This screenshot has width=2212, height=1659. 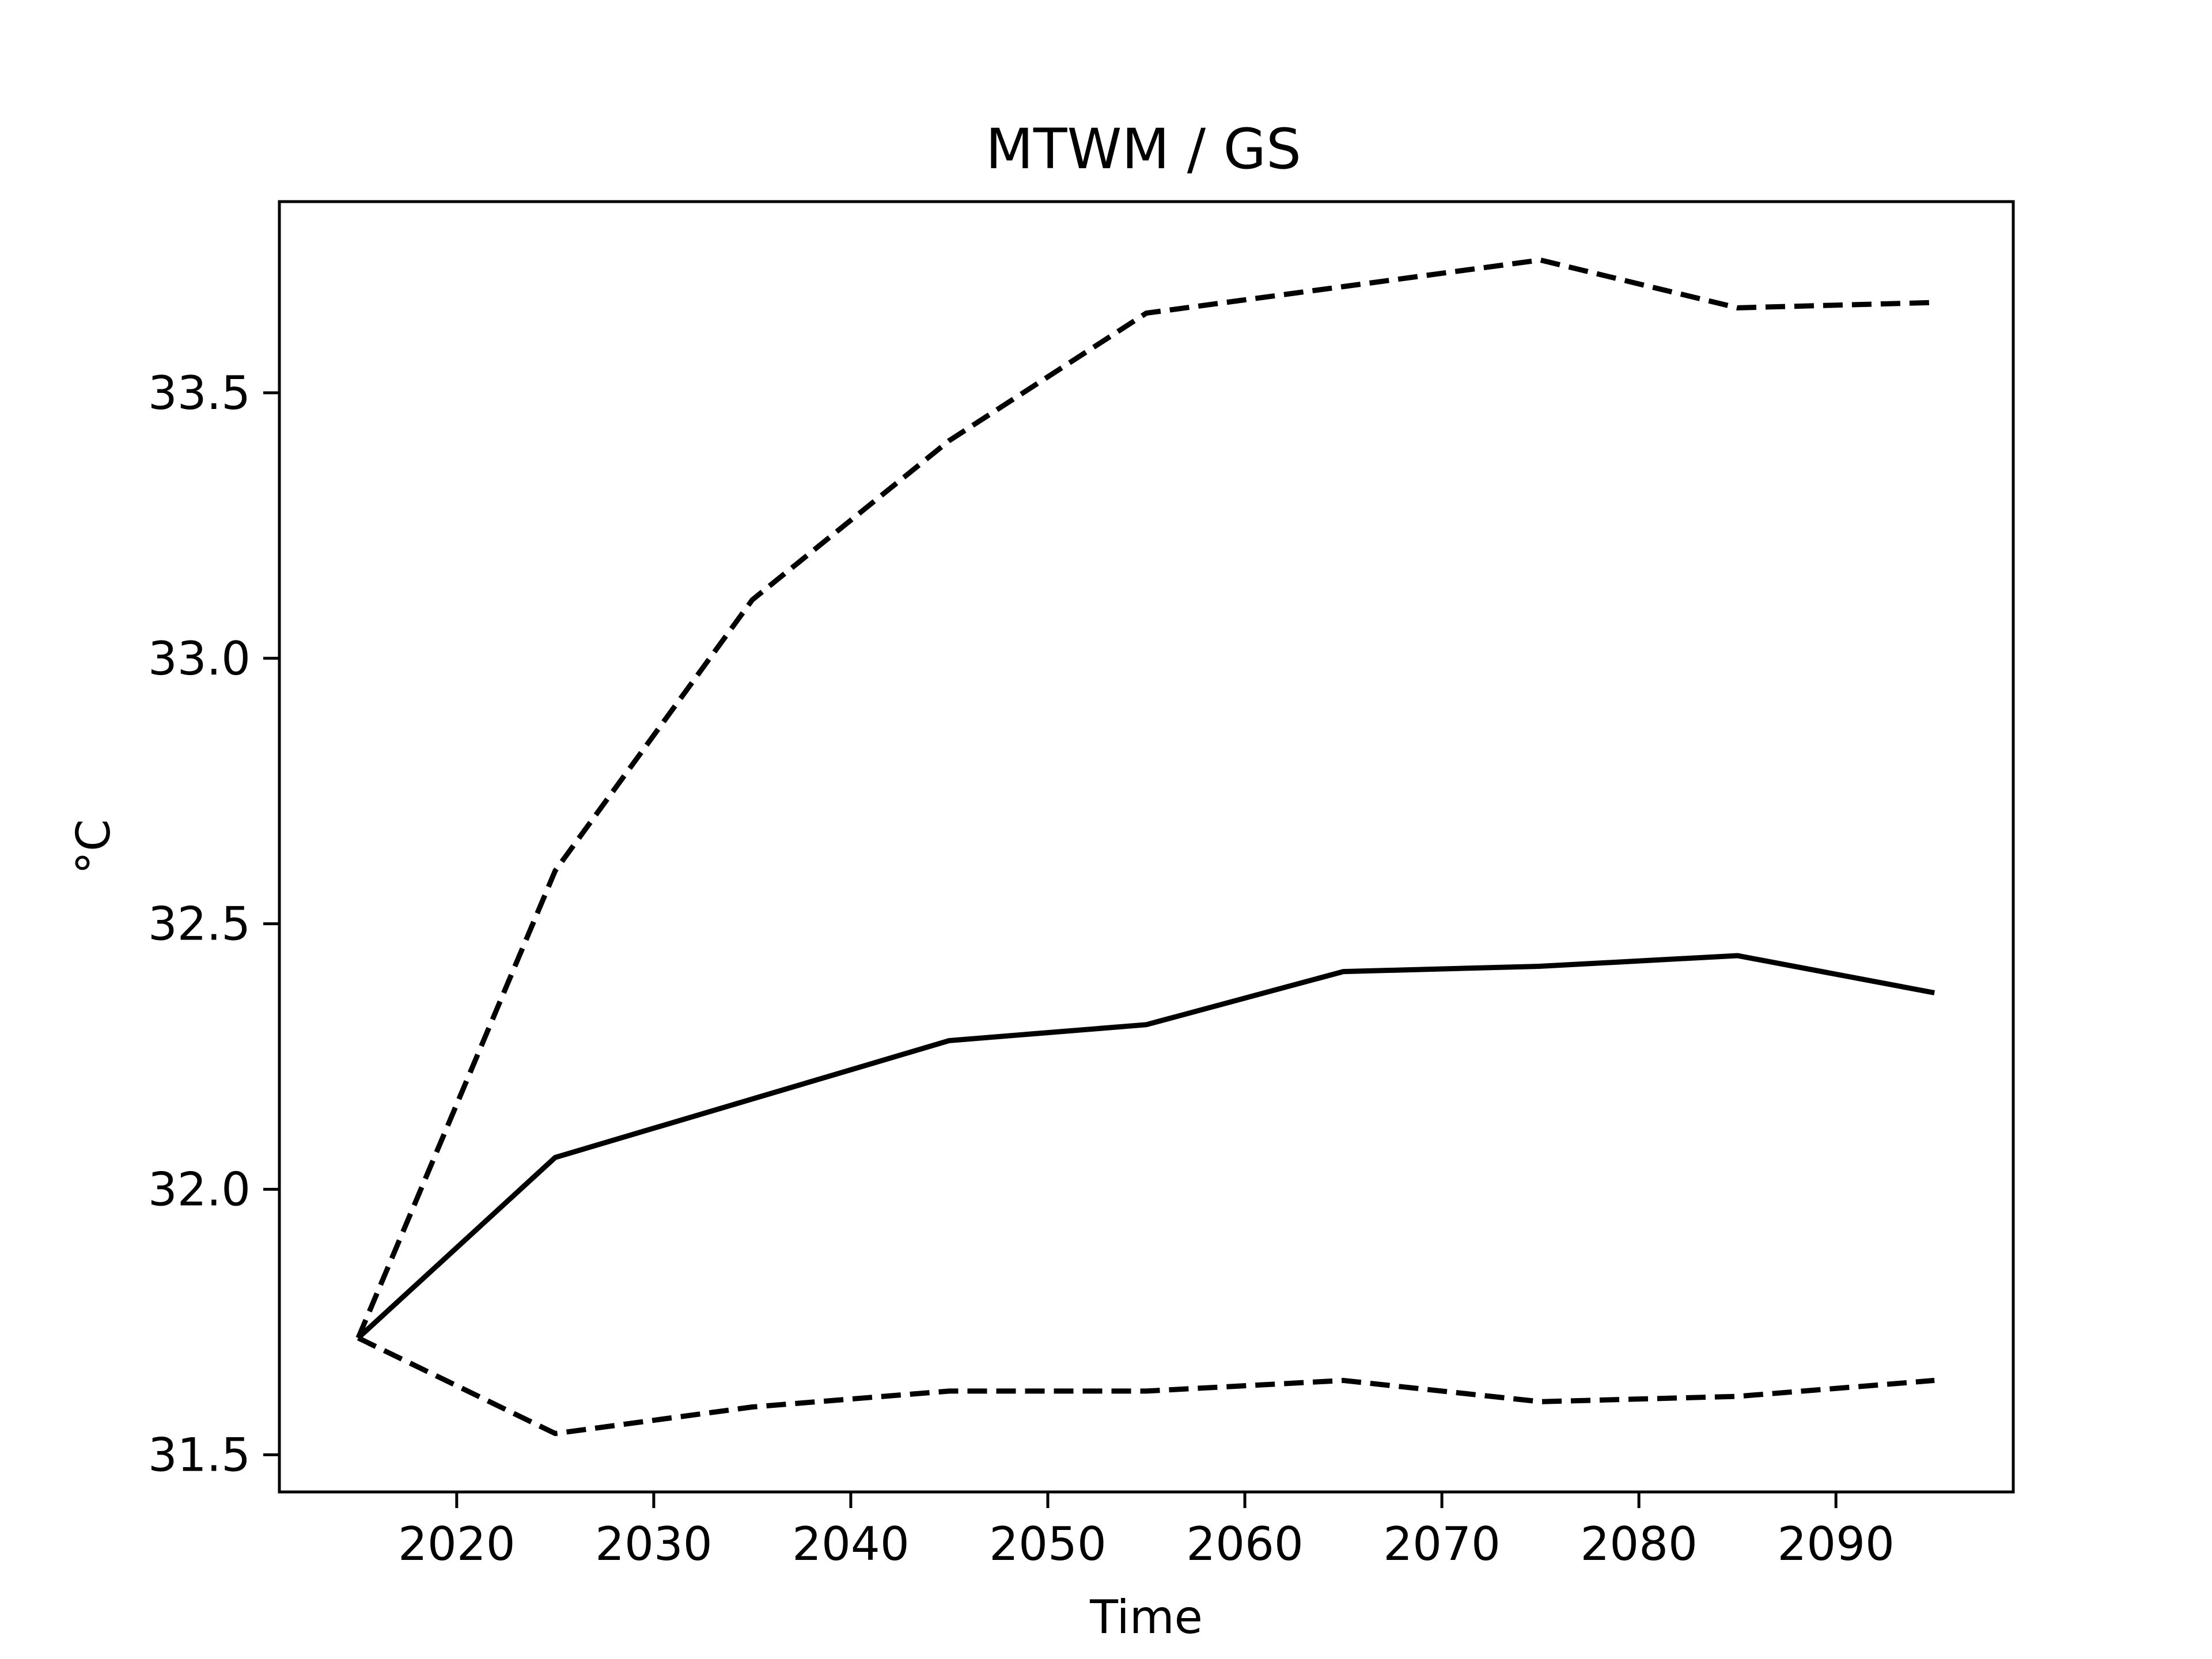 I want to click on x-tick-label: 2050, so click(x=1048, y=1544).